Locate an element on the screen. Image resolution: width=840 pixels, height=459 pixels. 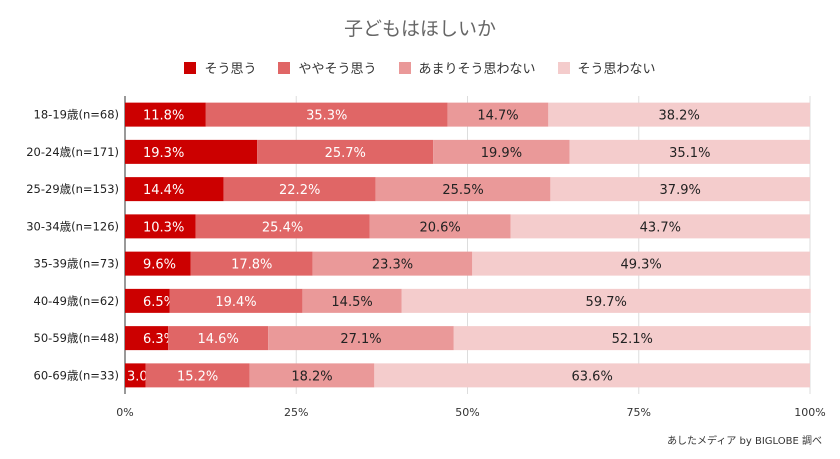
data-label: 43.7% is located at coordinates (660, 227).